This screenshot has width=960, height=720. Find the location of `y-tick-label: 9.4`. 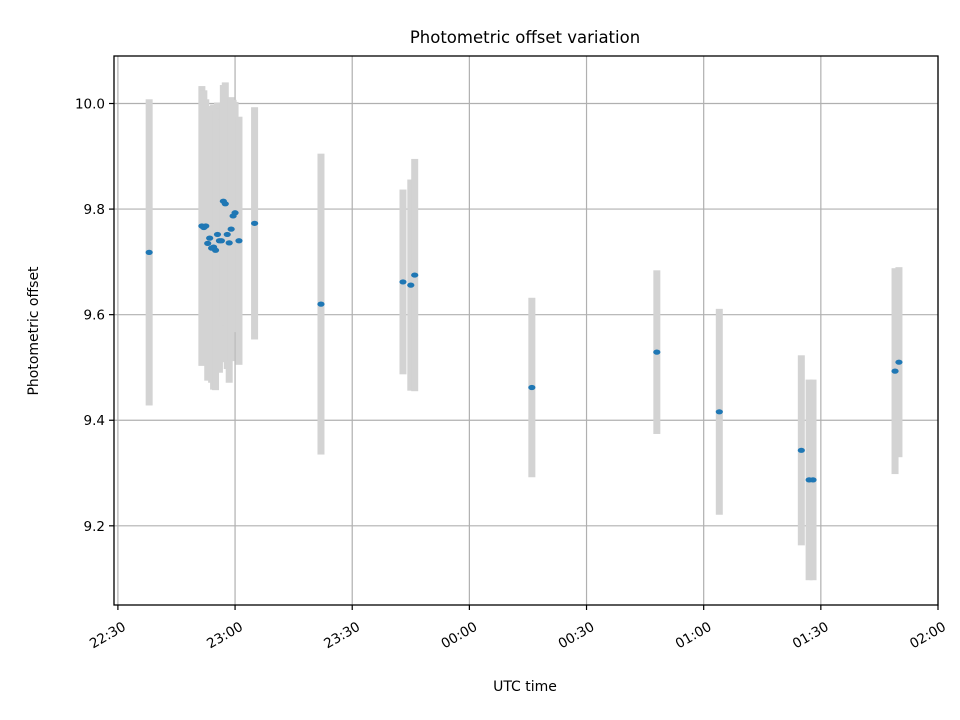

y-tick-label: 9.4 is located at coordinates (94, 421).